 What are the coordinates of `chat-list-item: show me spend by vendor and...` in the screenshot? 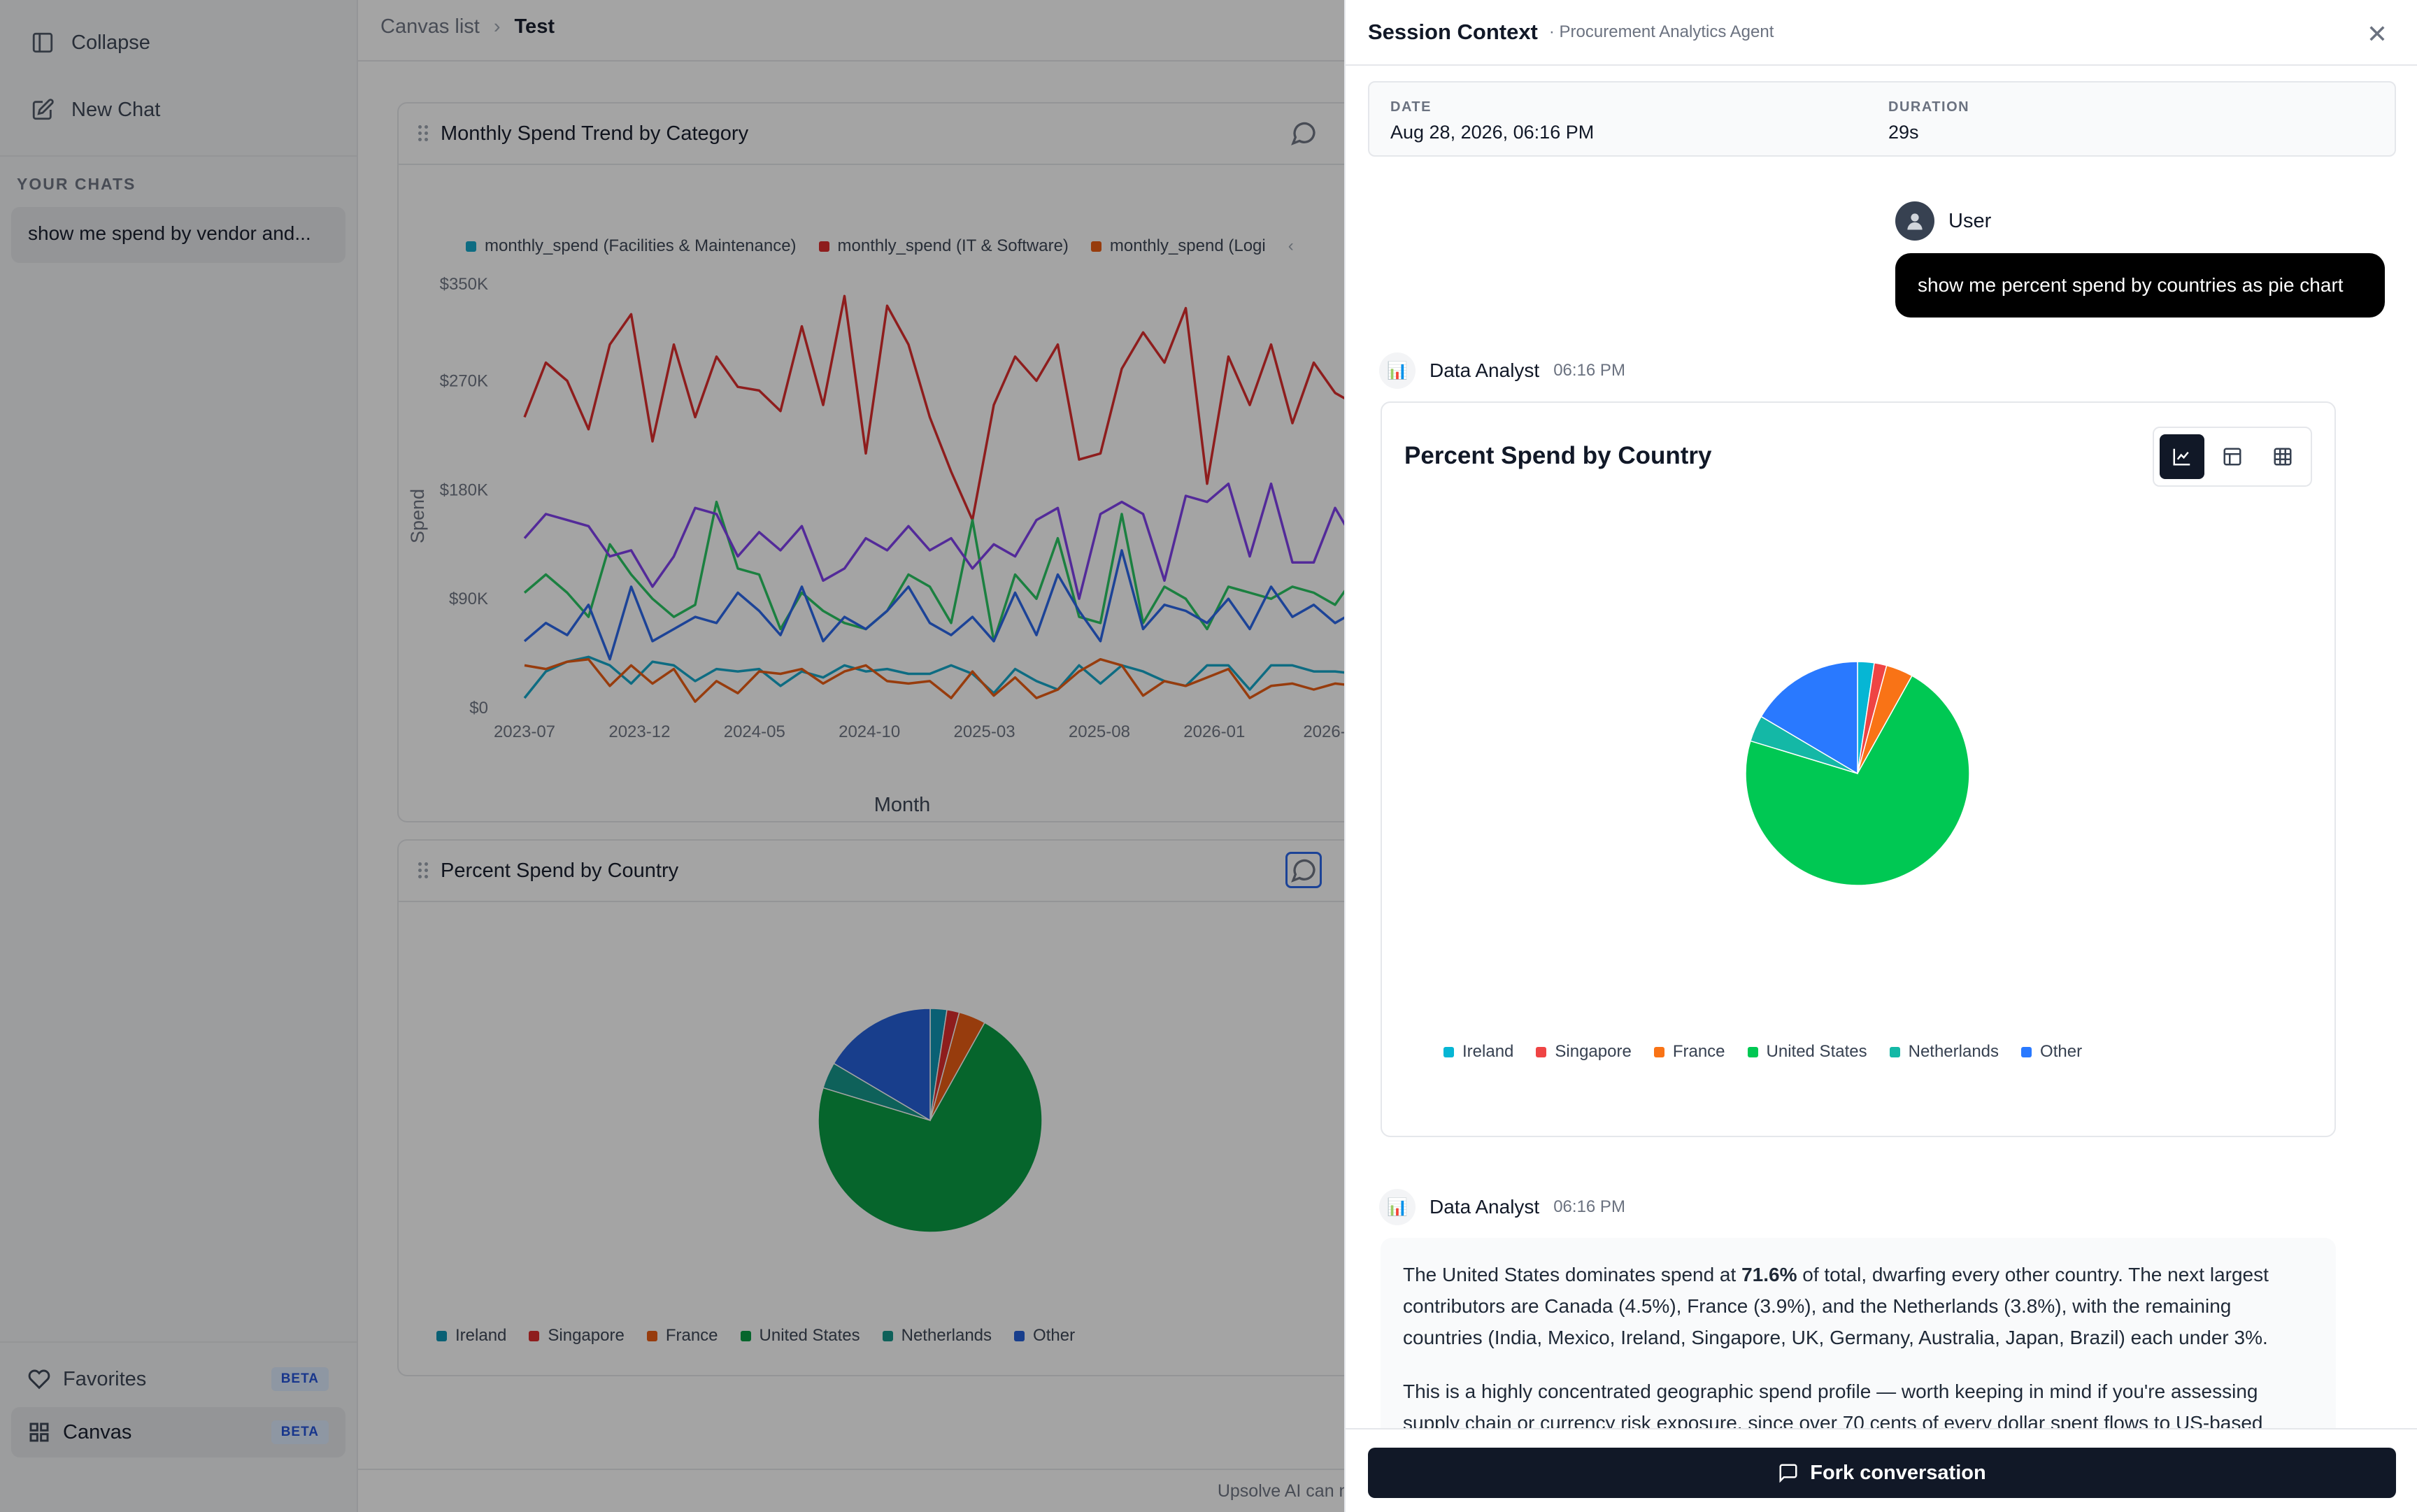 It's located at (178, 235).